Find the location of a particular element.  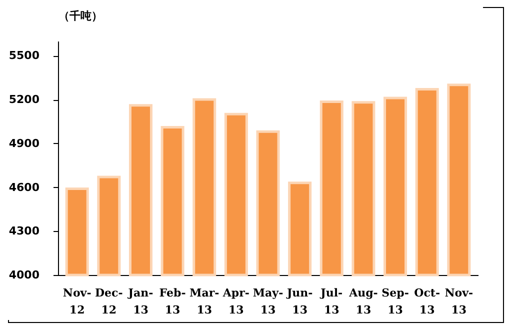

x-tick-label: Jan-13 is located at coordinates (140, 301).